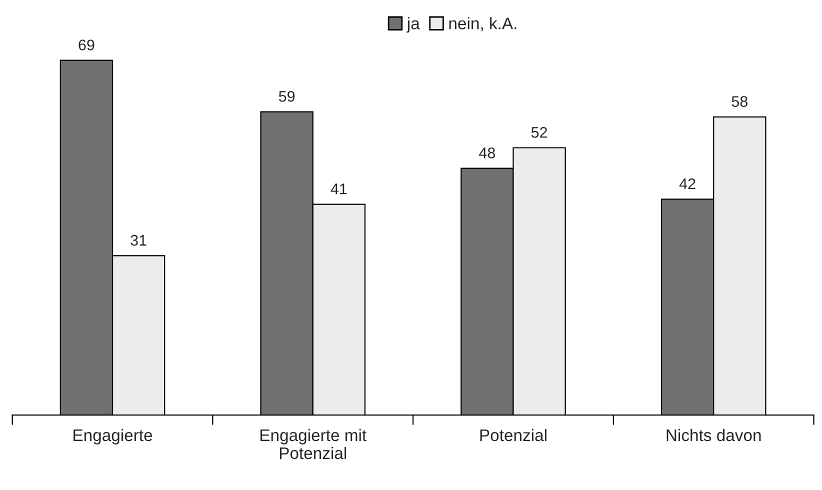 Image resolution: width=822 pixels, height=490 pixels. What do you see at coordinates (338, 189) in the screenshot?
I see `data-label: 41` at bounding box center [338, 189].